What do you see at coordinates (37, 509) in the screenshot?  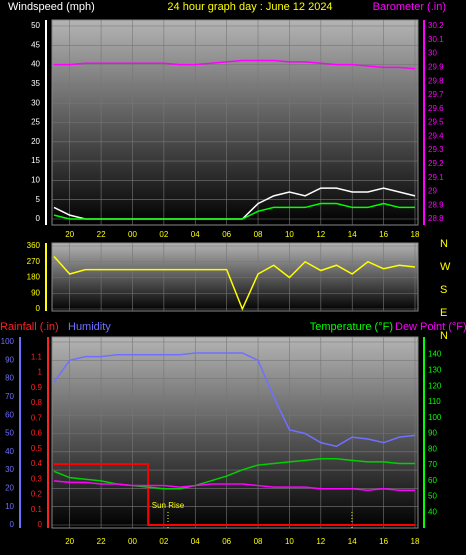 I see `y-tick-label: 0.1` at bounding box center [37, 509].